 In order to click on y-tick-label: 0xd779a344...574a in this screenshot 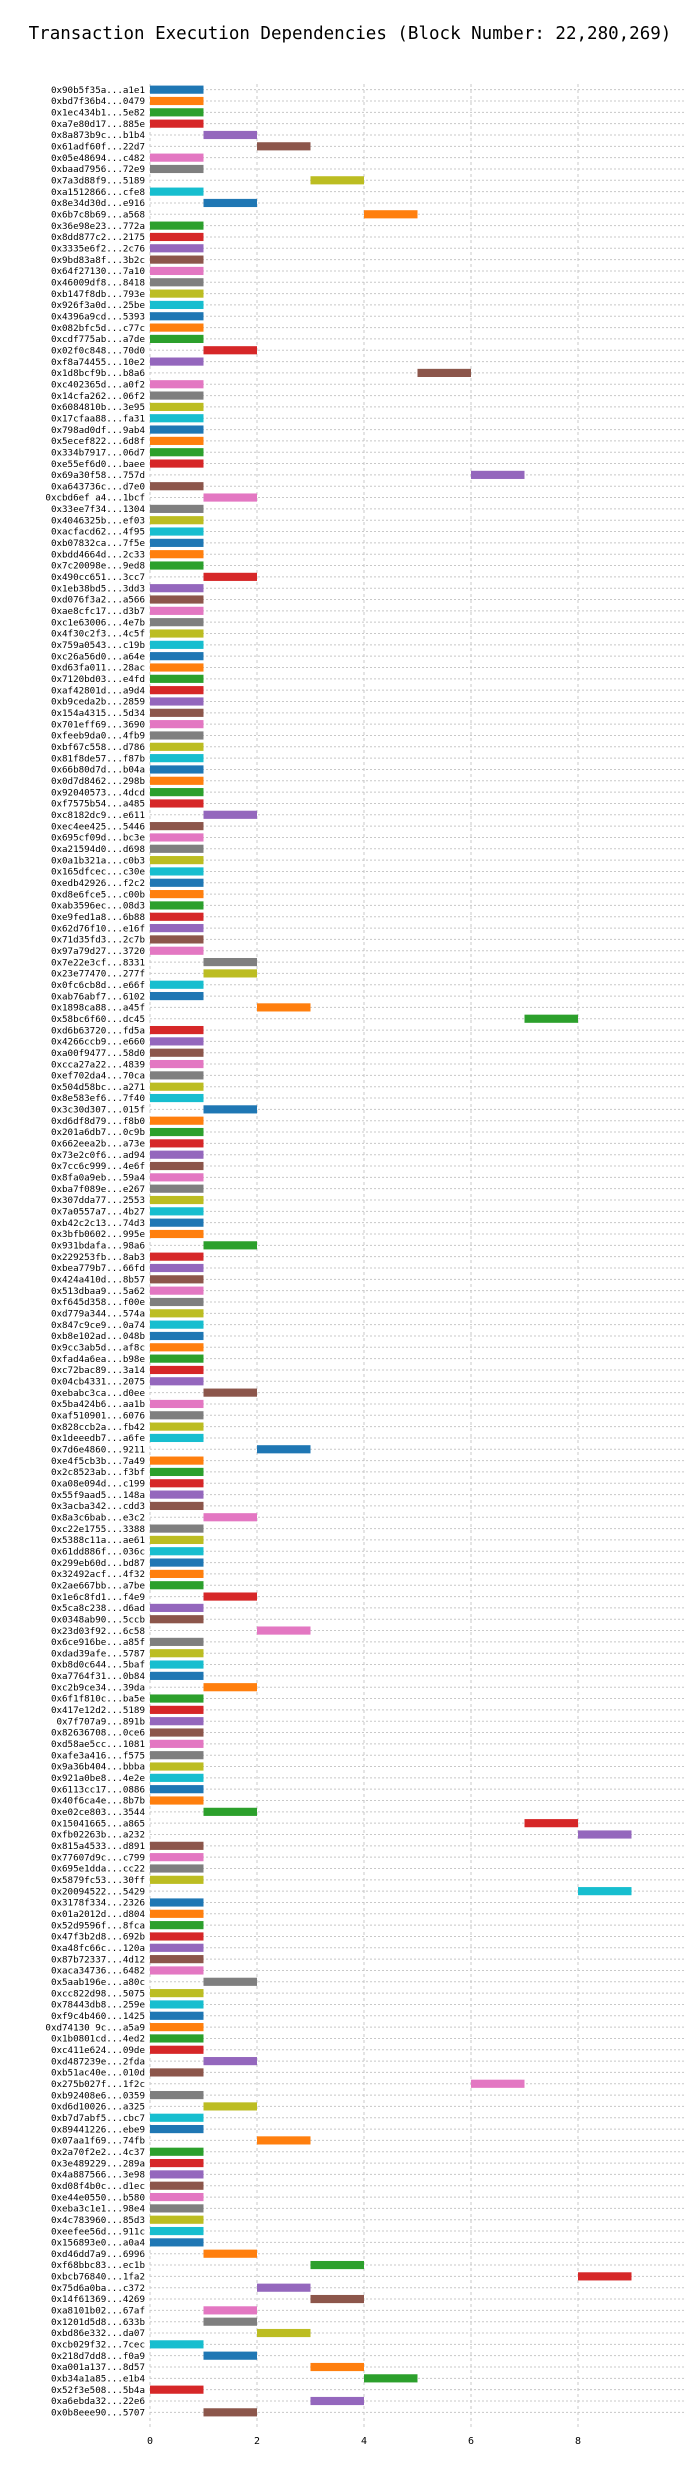, I will do `click(98, 1314)`.